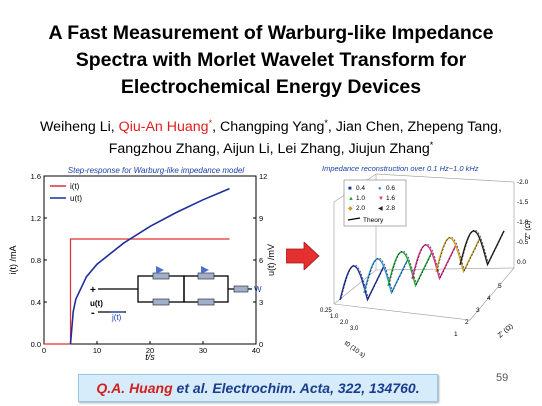 The image size is (542, 406). What do you see at coordinates (380, 189) in the screenshot?
I see `legend-marker-icon: ●` at bounding box center [380, 189].